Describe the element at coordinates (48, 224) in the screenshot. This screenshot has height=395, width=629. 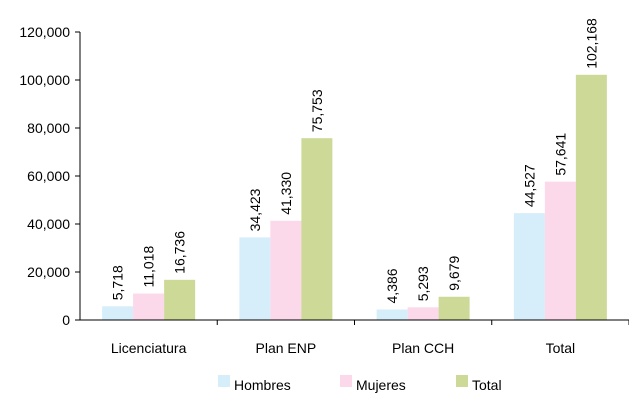
I see `y-tick-label: 40,000` at that location.